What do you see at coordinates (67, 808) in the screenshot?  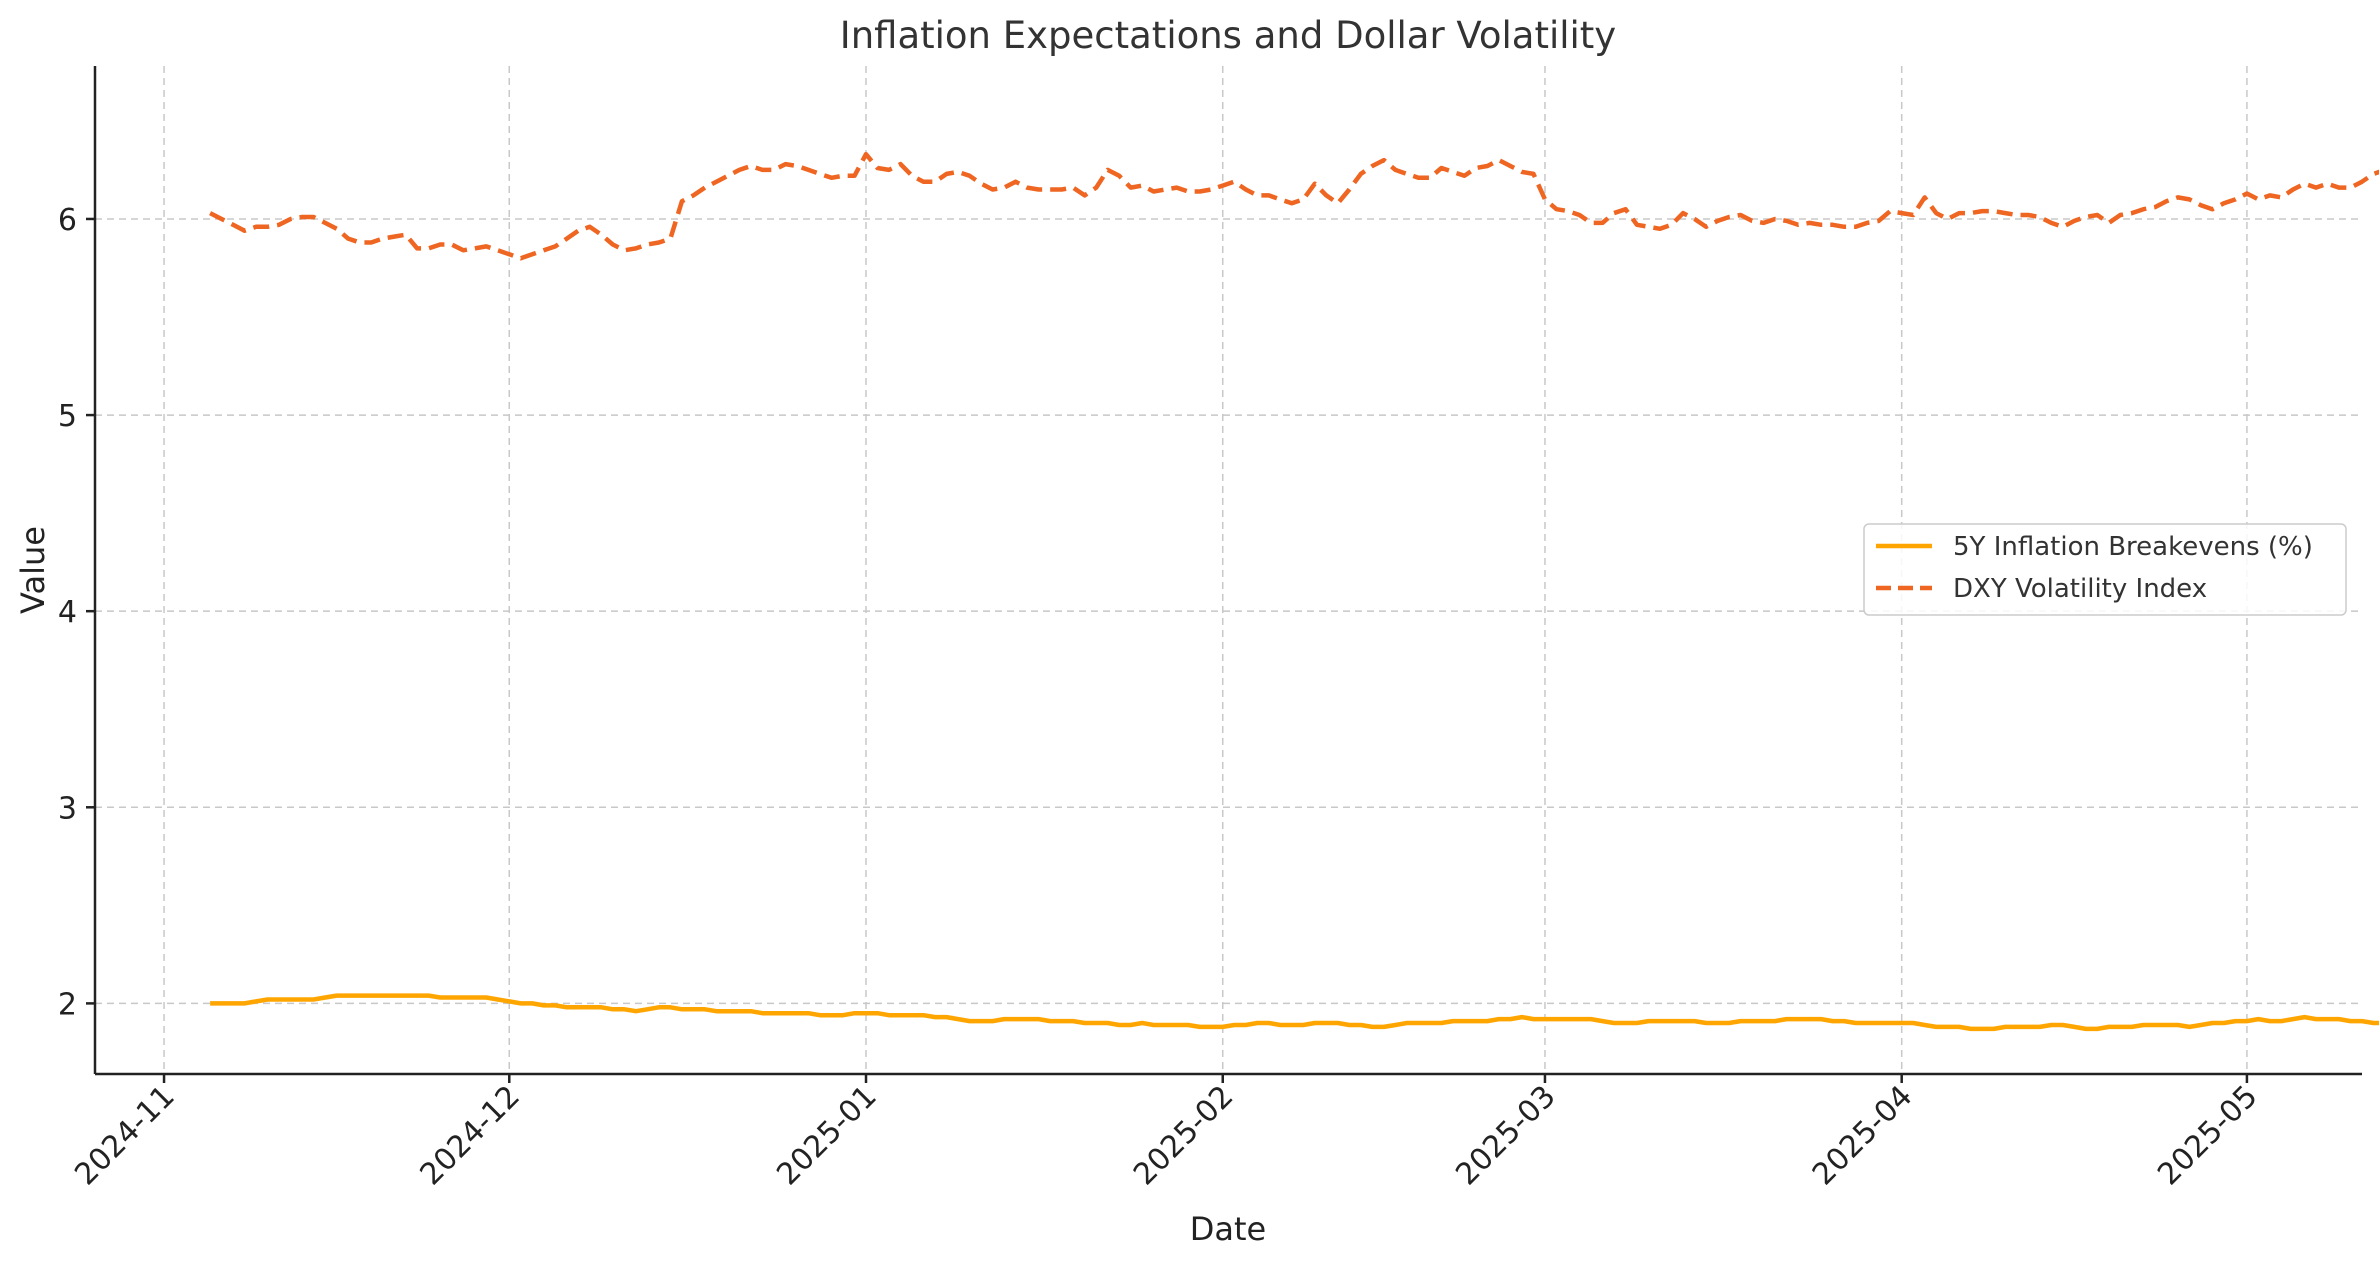 I see `y-tick-label: 3` at bounding box center [67, 808].